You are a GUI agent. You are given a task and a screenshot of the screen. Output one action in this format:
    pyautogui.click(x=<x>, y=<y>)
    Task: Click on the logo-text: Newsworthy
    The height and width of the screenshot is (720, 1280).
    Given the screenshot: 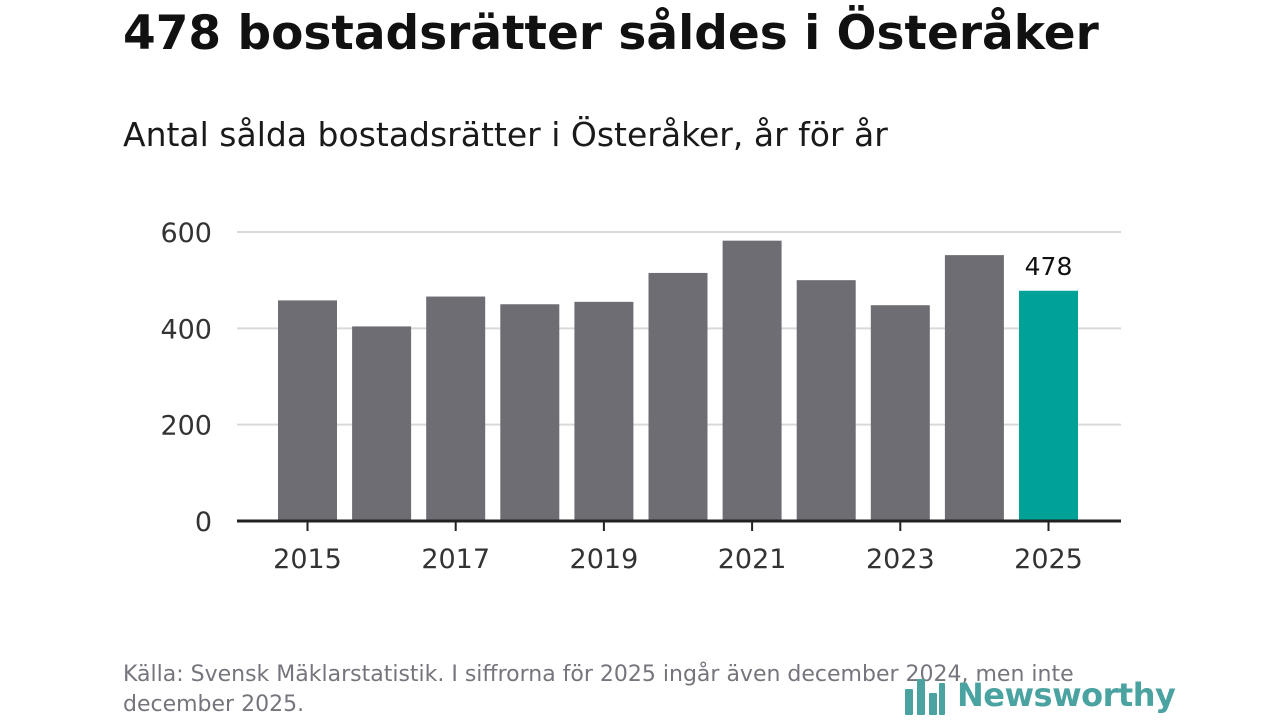 What is the action you would take?
    pyautogui.click(x=1066, y=695)
    